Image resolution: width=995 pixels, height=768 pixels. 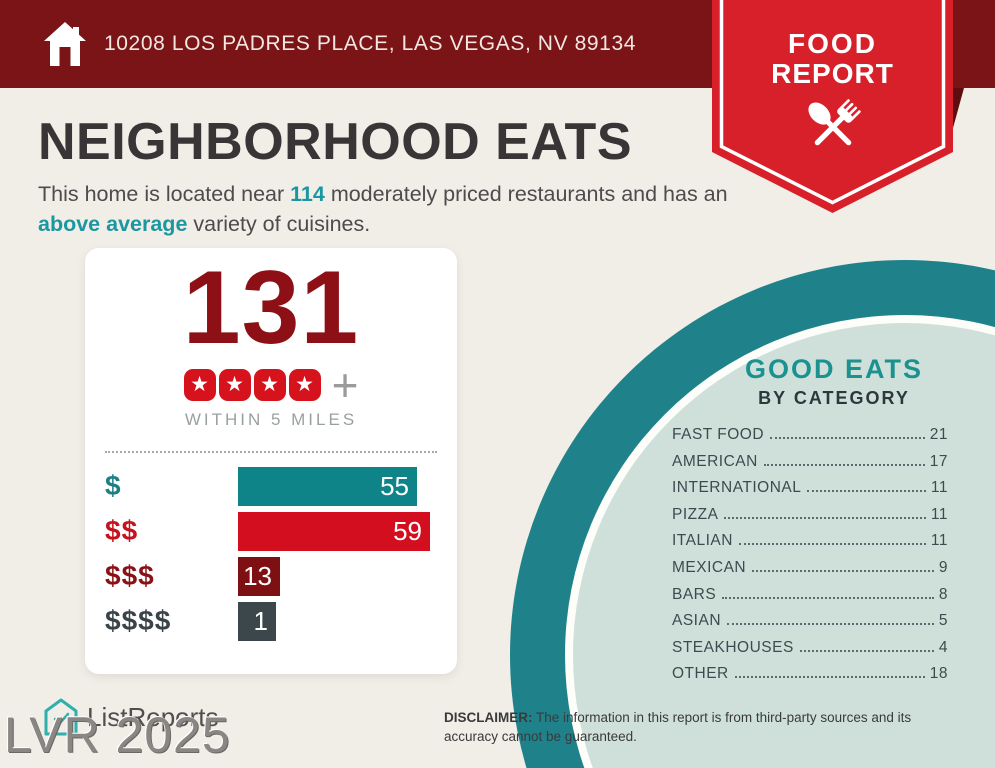 I want to click on house-icon, so click(x=65, y=44).